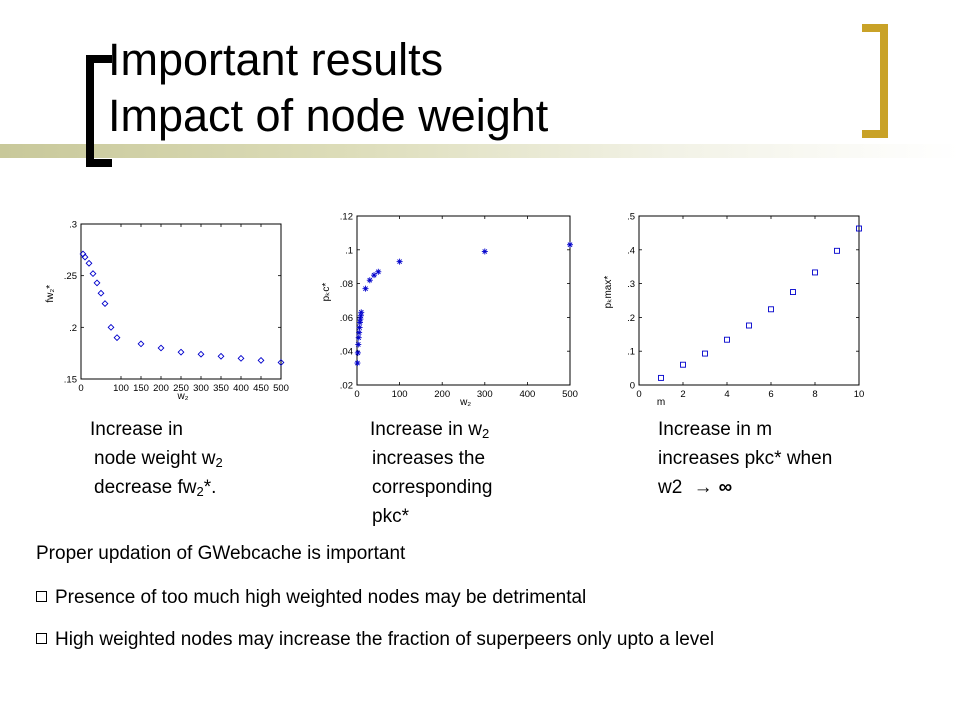 Image resolution: width=960 pixels, height=720 pixels. I want to click on x-tick-label: 450, so click(261, 388).